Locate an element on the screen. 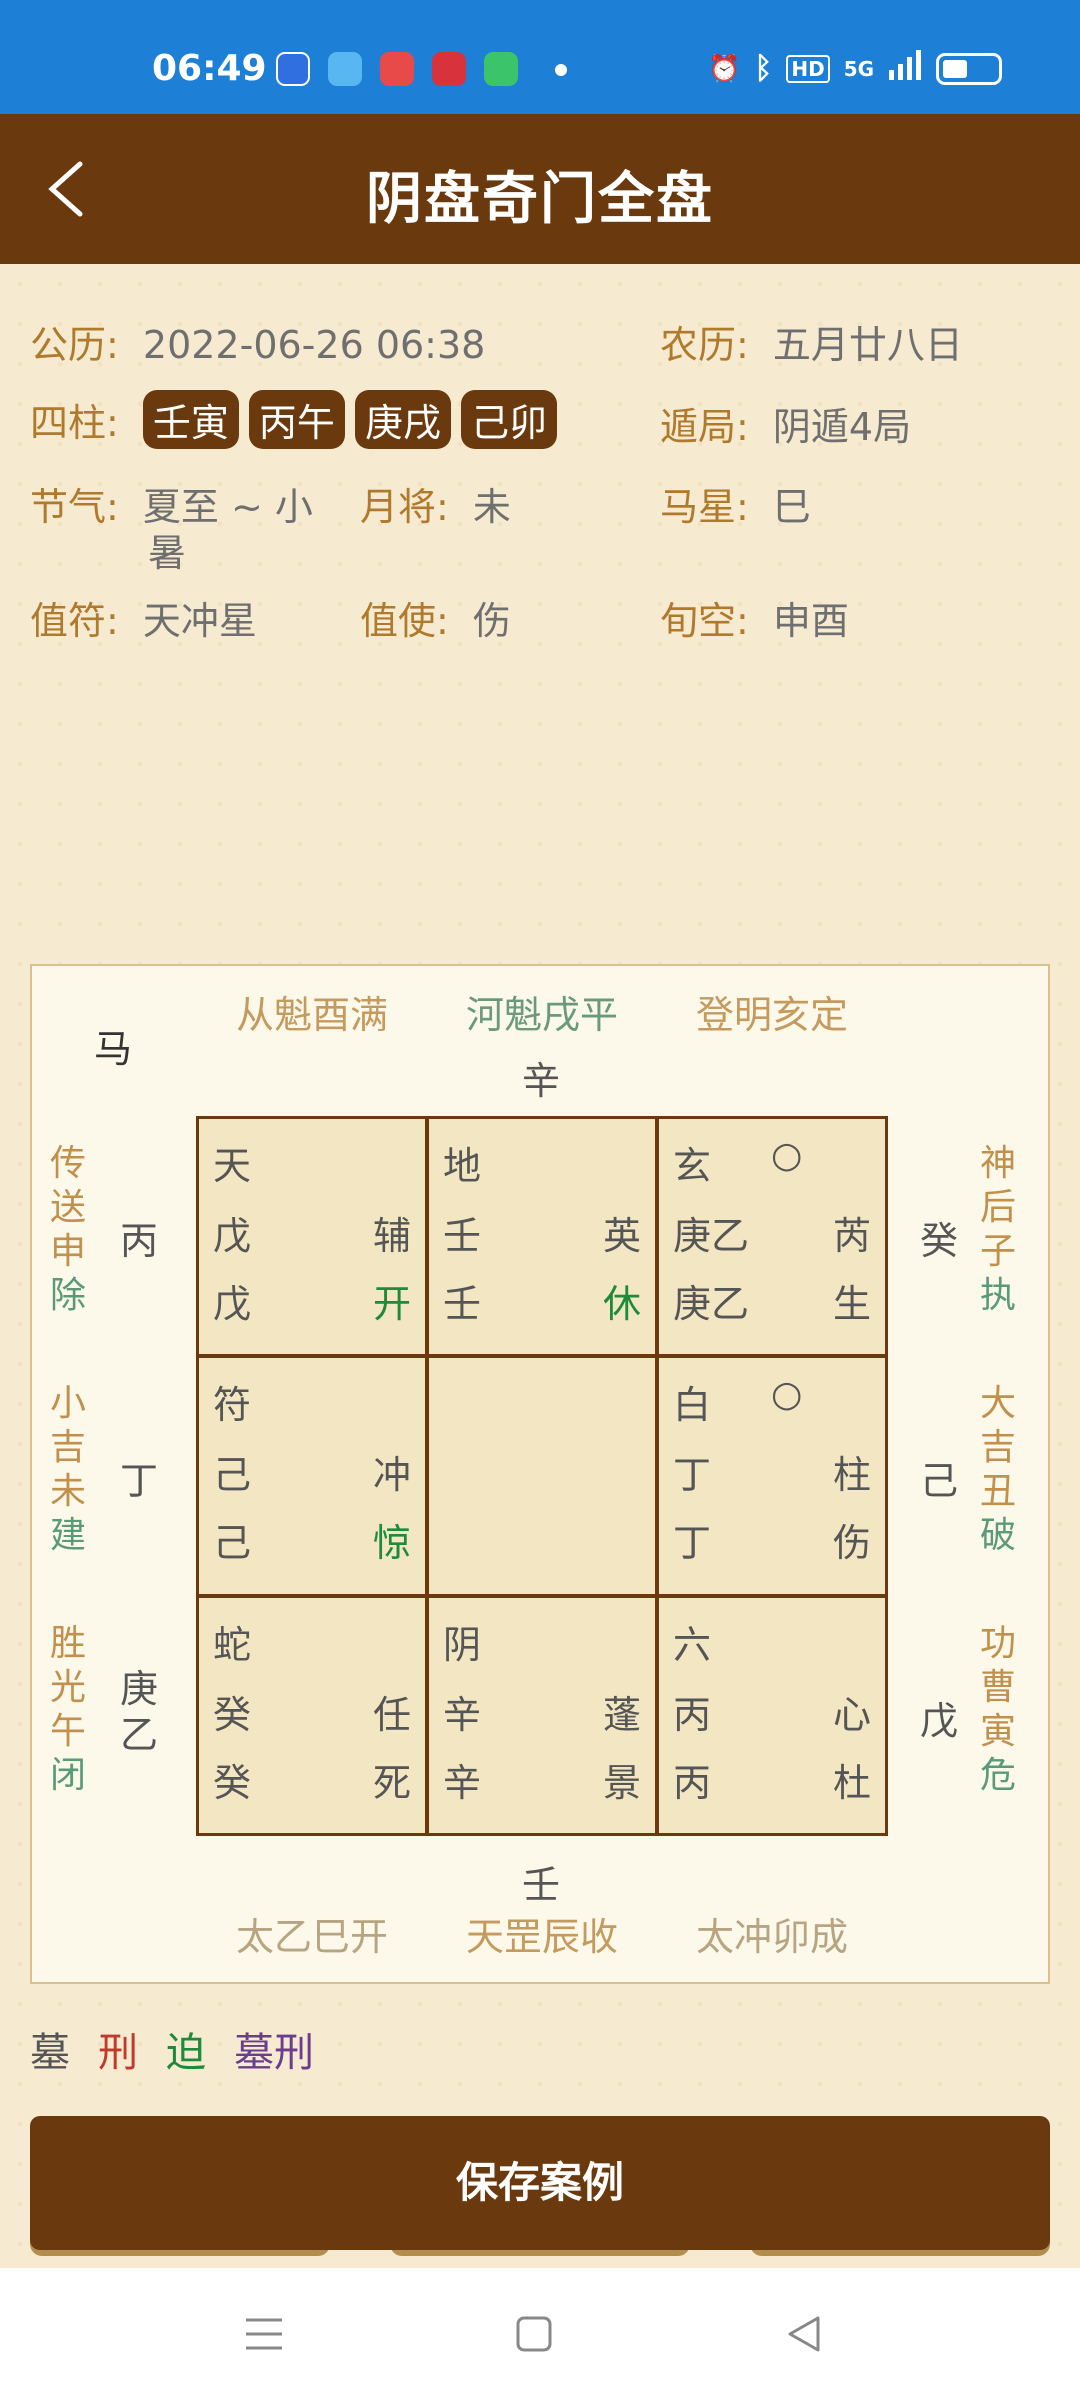 The image size is (1080, 2400). palace-8: 阴 辛 蓬 辛 景 is located at coordinates (542, 1715).